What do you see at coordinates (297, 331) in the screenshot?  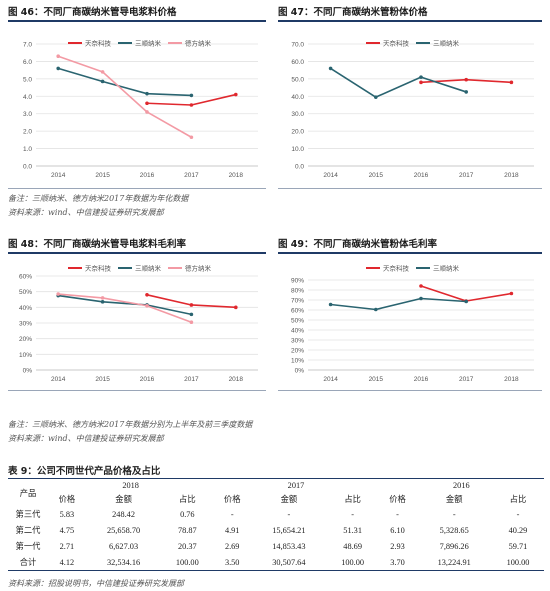 I see `y-tick-label: 40%` at bounding box center [297, 331].